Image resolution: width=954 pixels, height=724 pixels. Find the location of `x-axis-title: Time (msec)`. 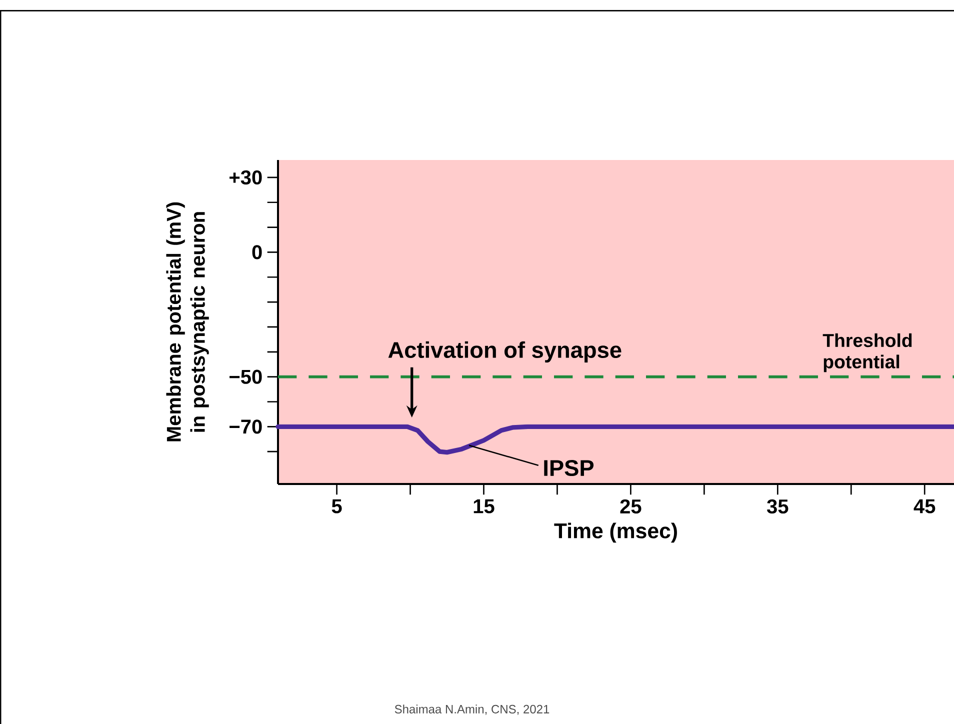

x-axis-title: Time (msec) is located at coordinates (615, 532).